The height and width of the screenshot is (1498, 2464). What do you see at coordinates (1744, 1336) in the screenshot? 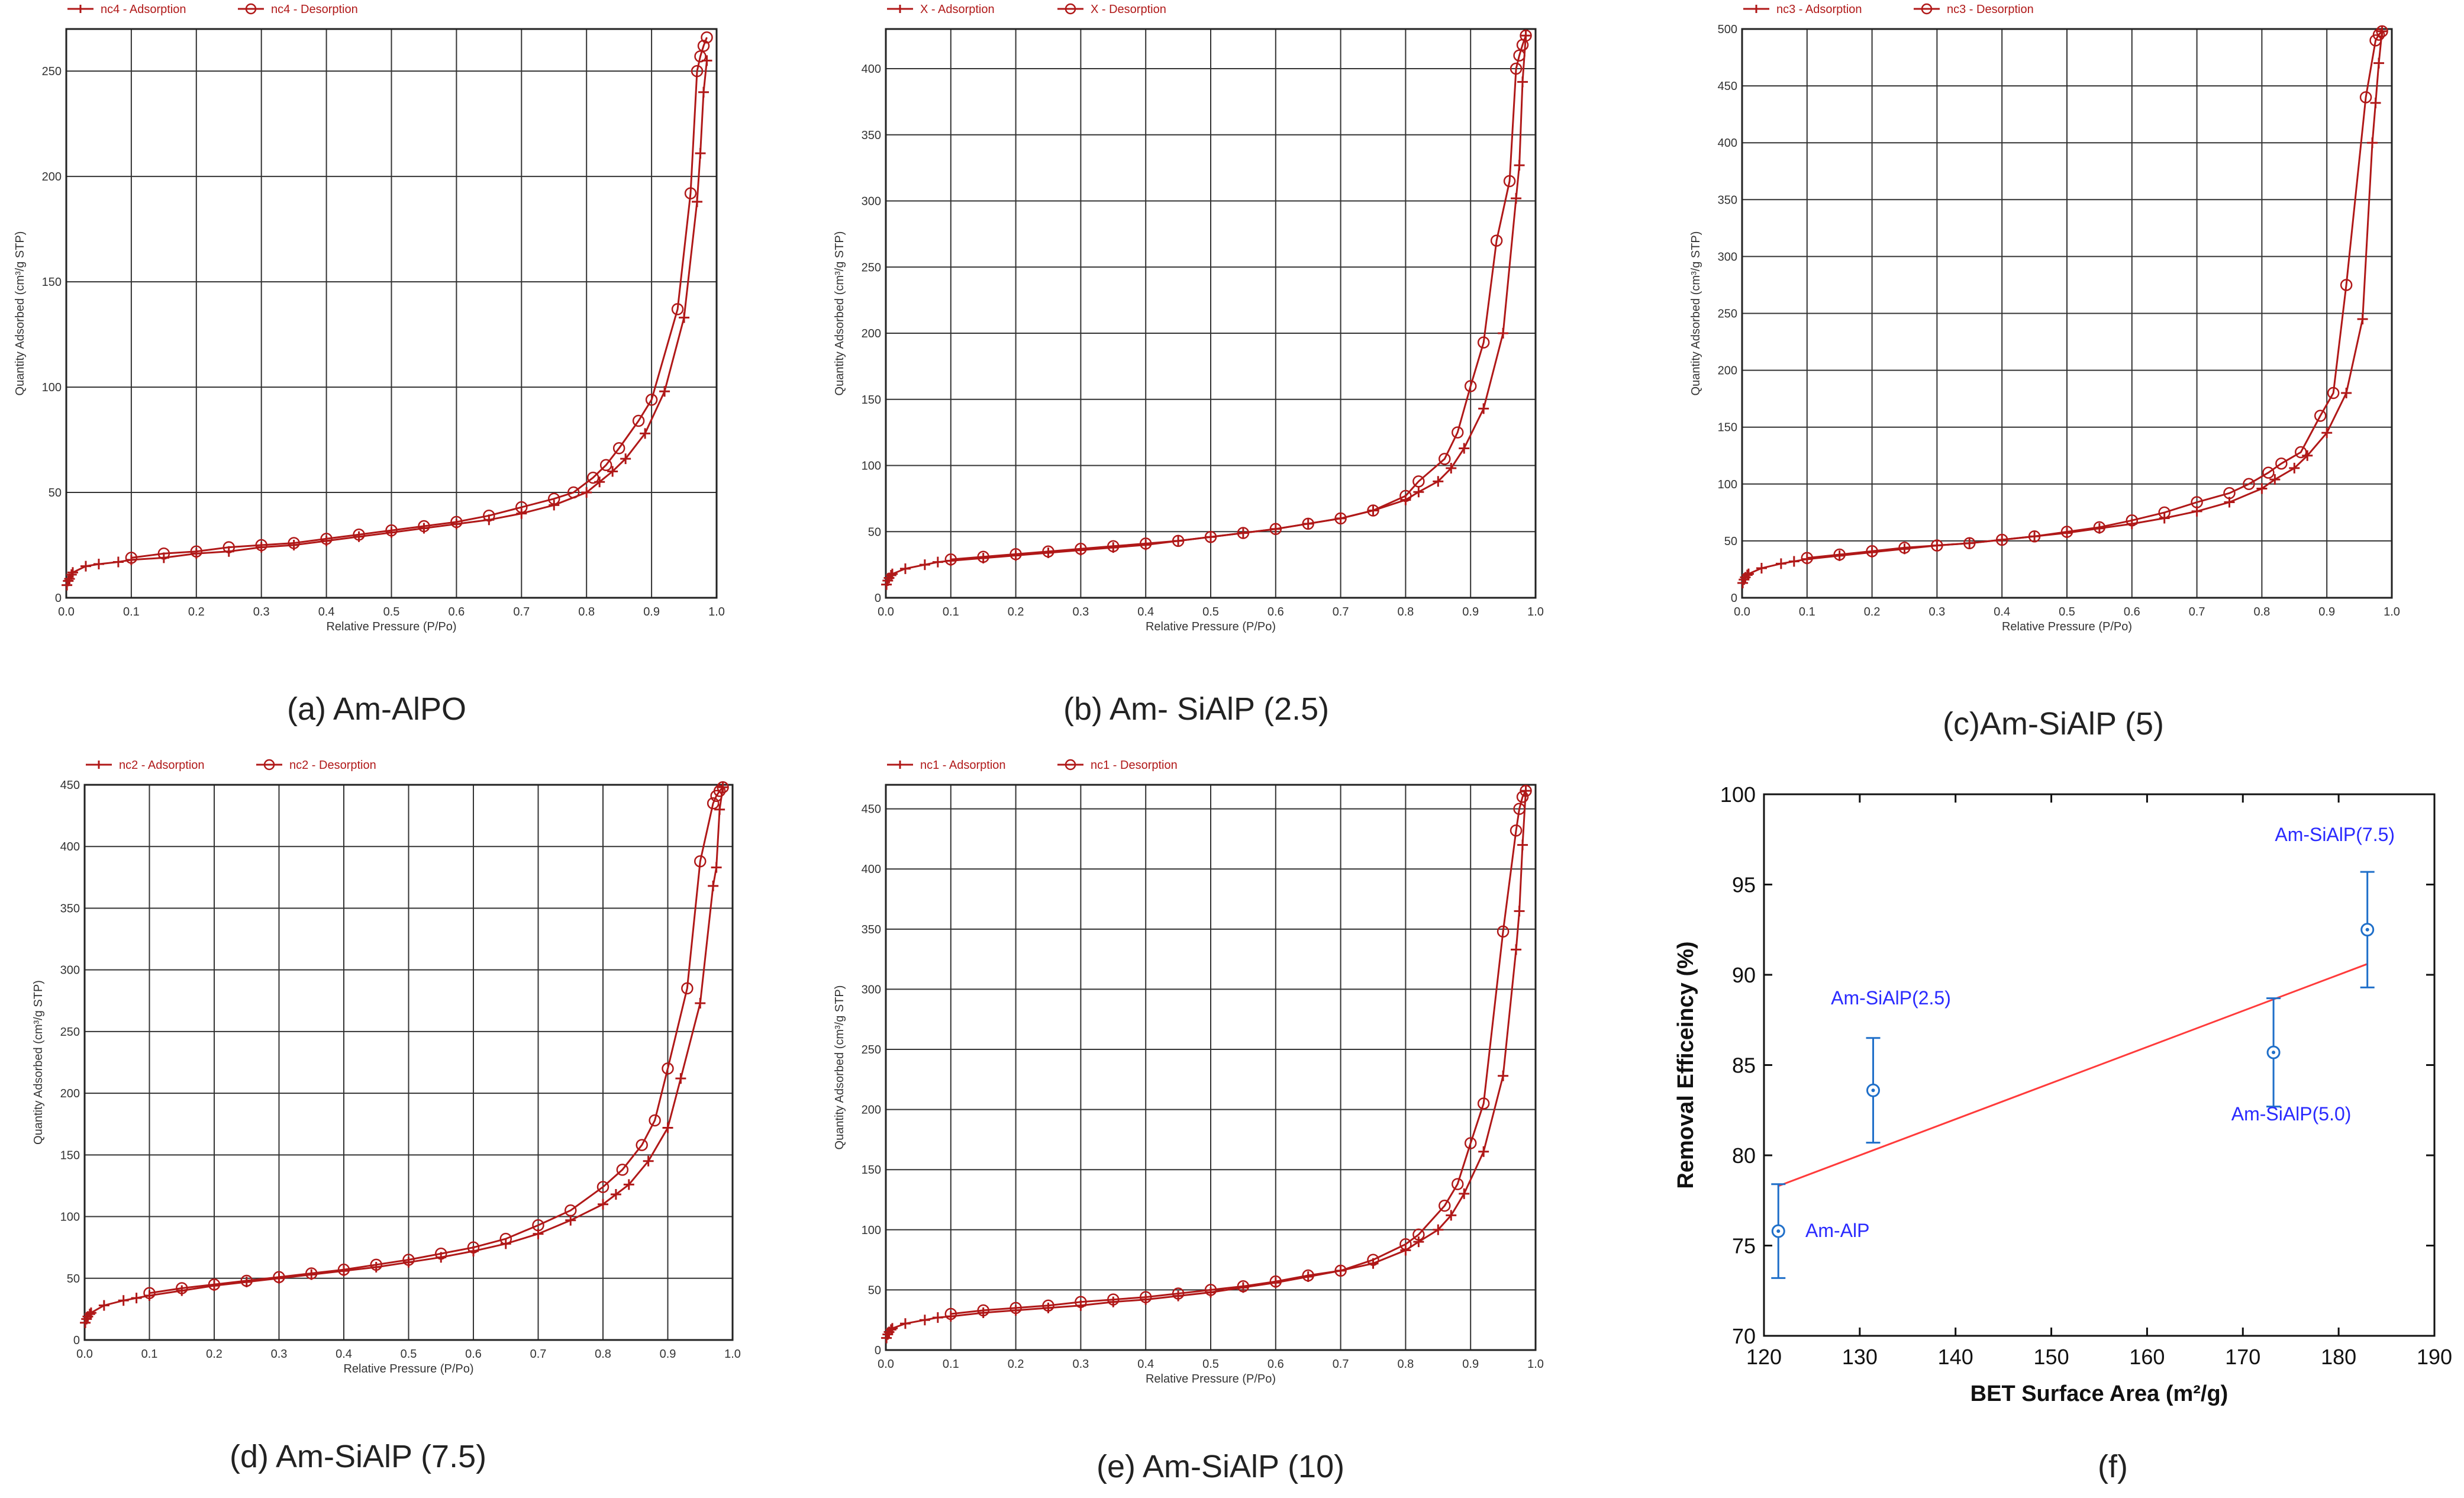
I see `y-tick-label: 70` at bounding box center [1744, 1336].